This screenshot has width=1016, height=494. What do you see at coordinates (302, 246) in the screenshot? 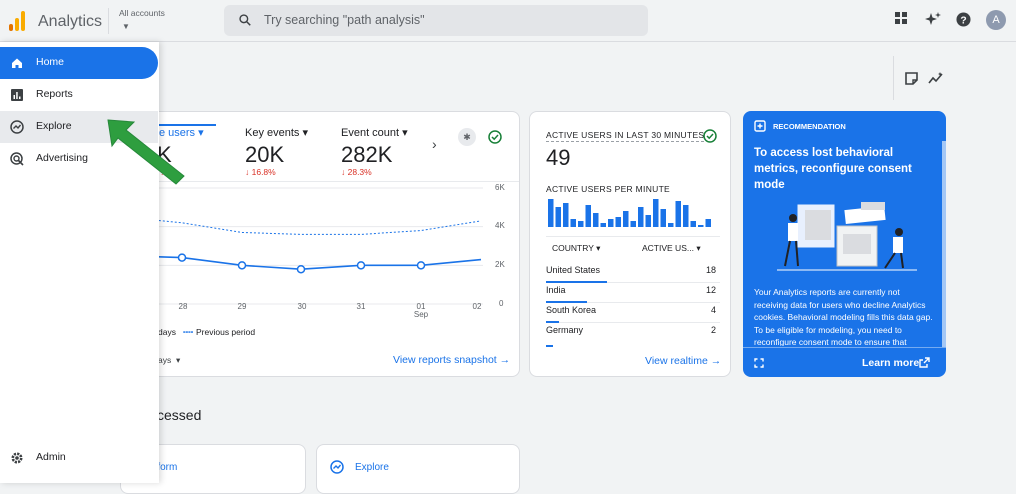
I see `line-chart` at bounding box center [302, 246].